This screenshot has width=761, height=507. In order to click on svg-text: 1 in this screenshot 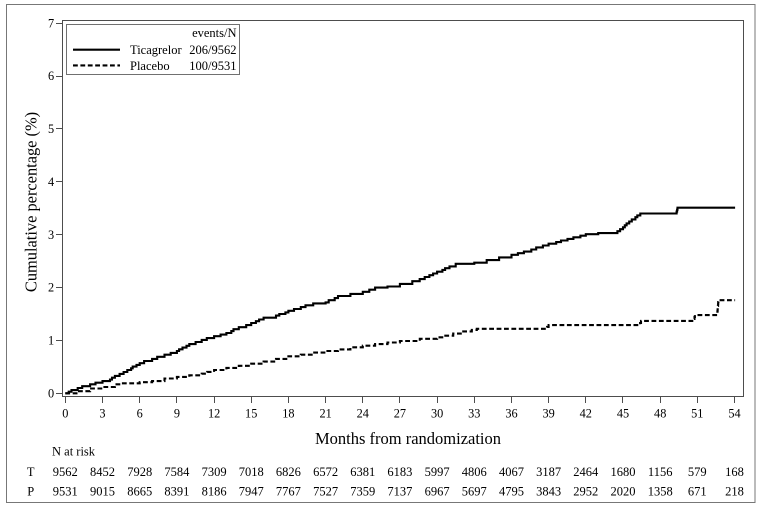, I will do `click(51, 341)`.